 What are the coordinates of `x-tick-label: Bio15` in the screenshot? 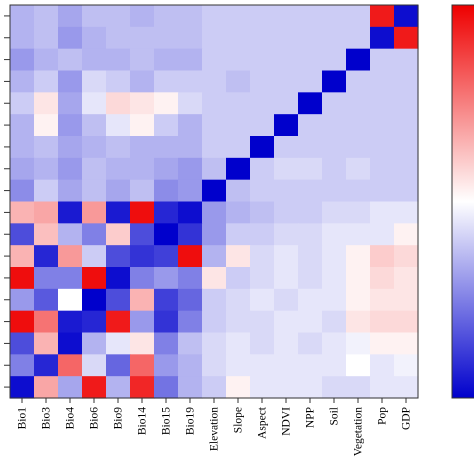 It's located at (167, 421).